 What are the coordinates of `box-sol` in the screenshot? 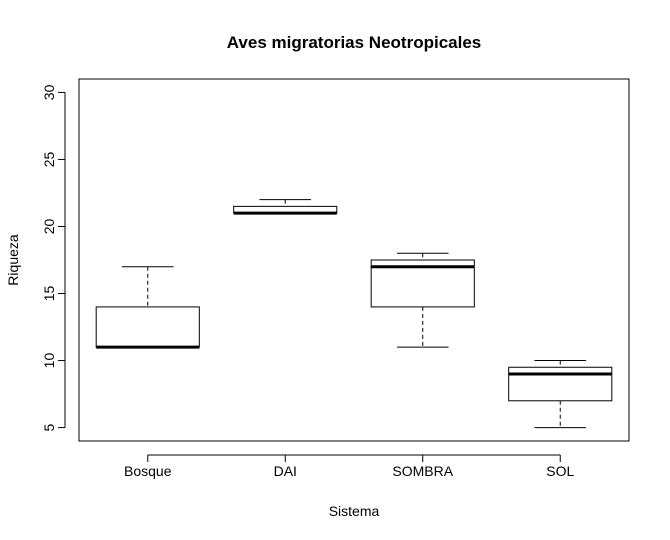 It's located at (560, 394).